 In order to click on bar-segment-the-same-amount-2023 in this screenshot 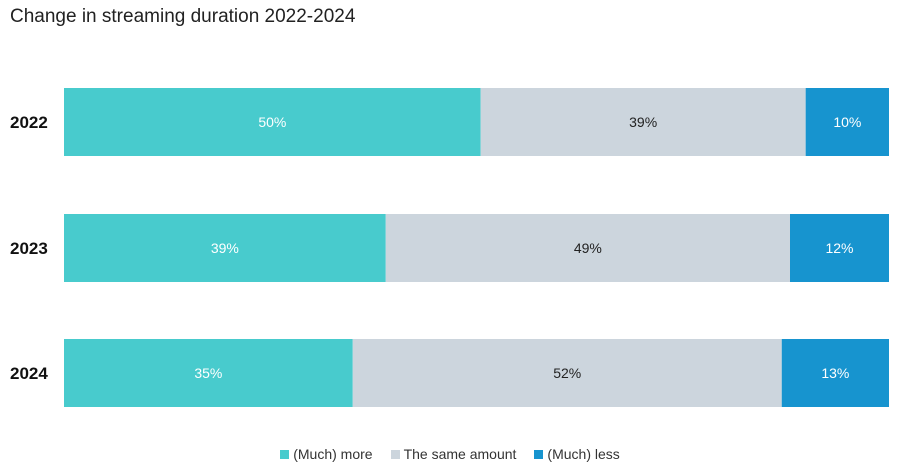, I will do `click(587, 248)`.